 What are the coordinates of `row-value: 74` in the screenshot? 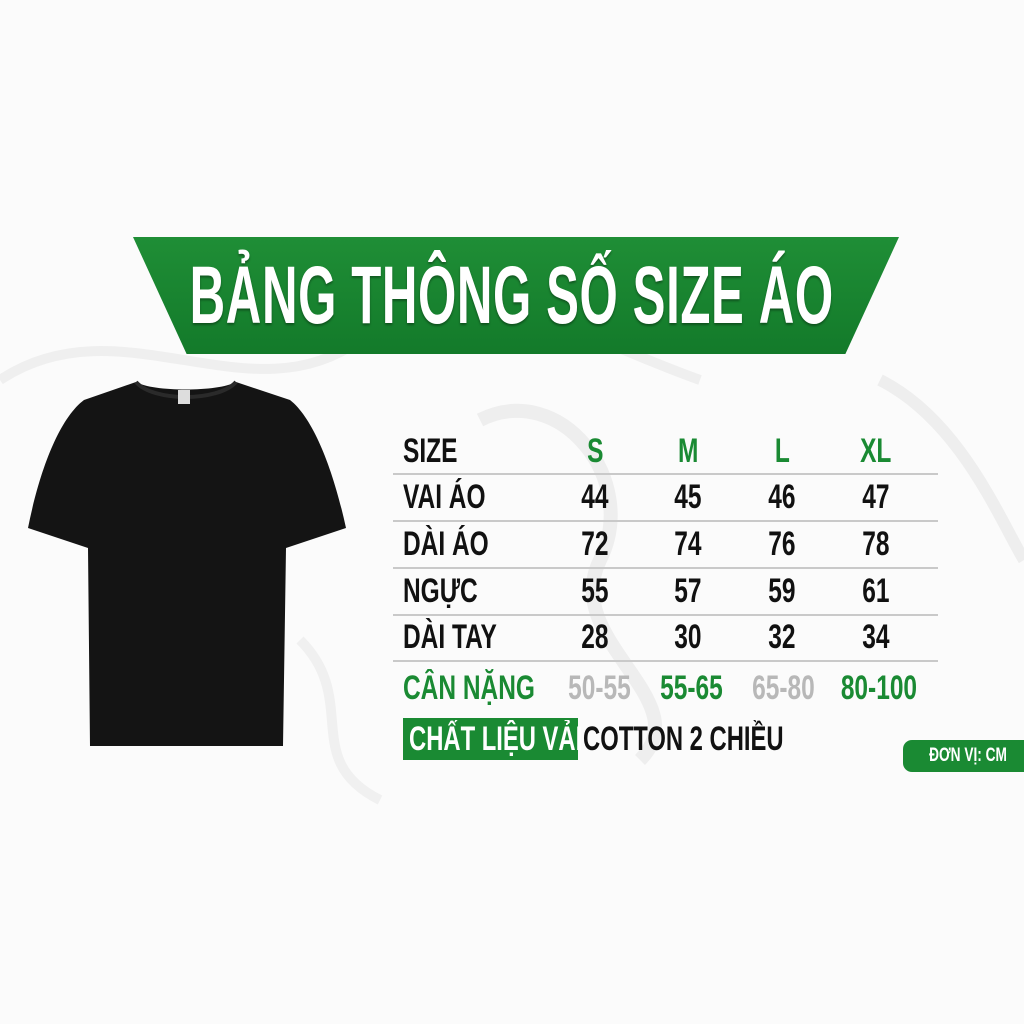 It's located at (688, 544).